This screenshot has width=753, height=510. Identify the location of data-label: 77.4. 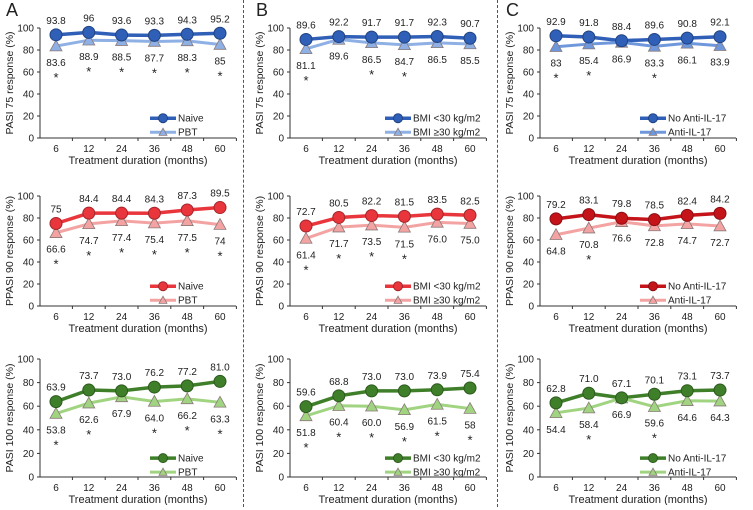
(122, 238).